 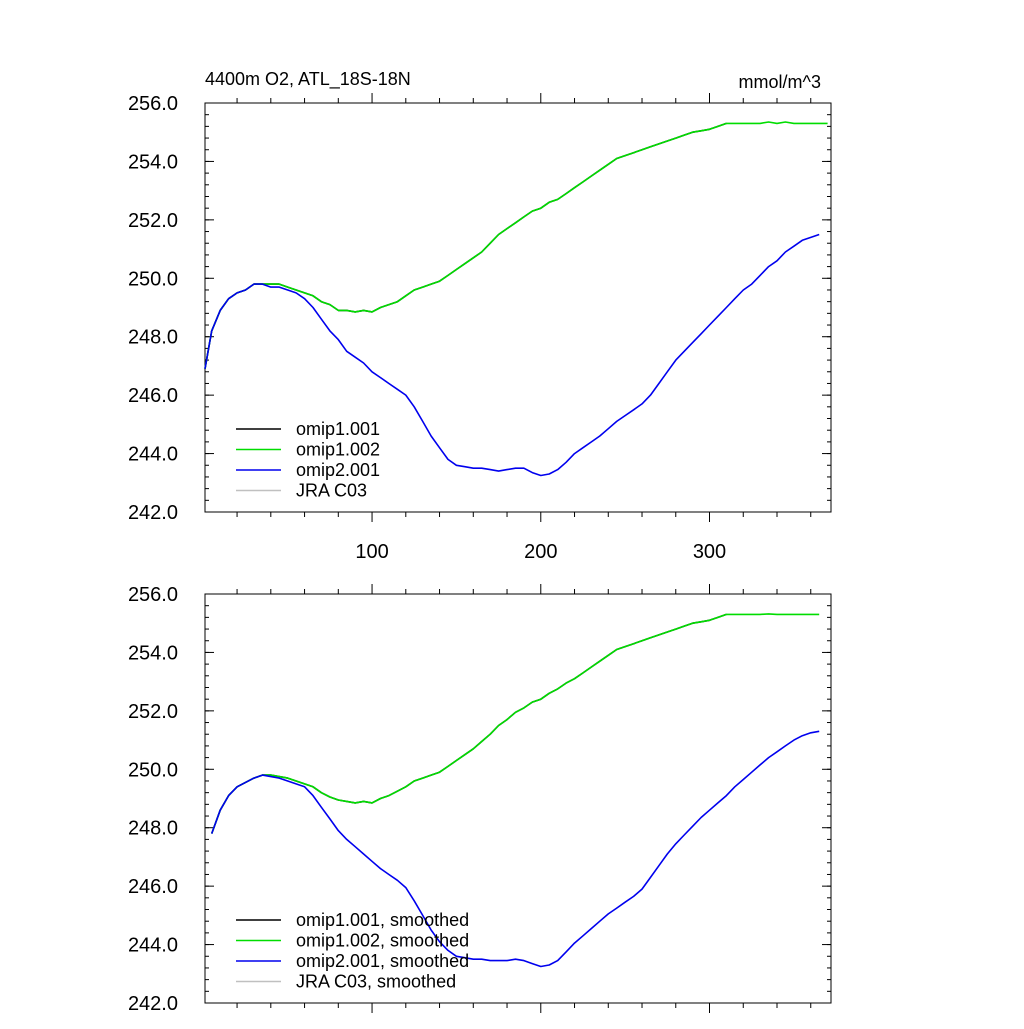 I want to click on lower-y-tick-label: 252.0, so click(x=153, y=712).